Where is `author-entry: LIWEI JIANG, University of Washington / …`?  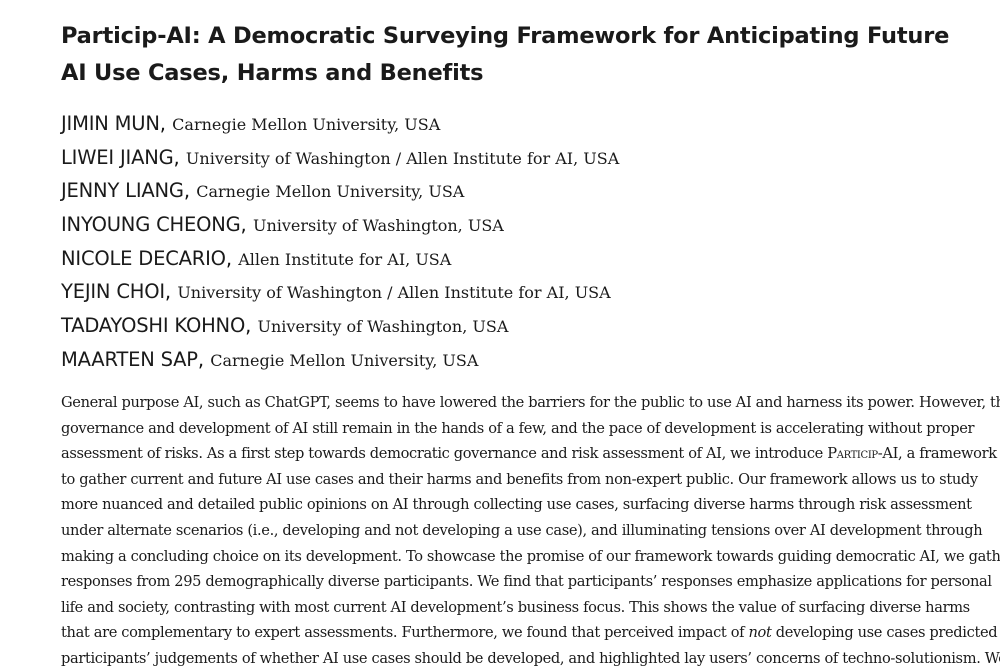 author-entry: LIWEI JIANG, University of Washington / … is located at coordinates (340, 157).